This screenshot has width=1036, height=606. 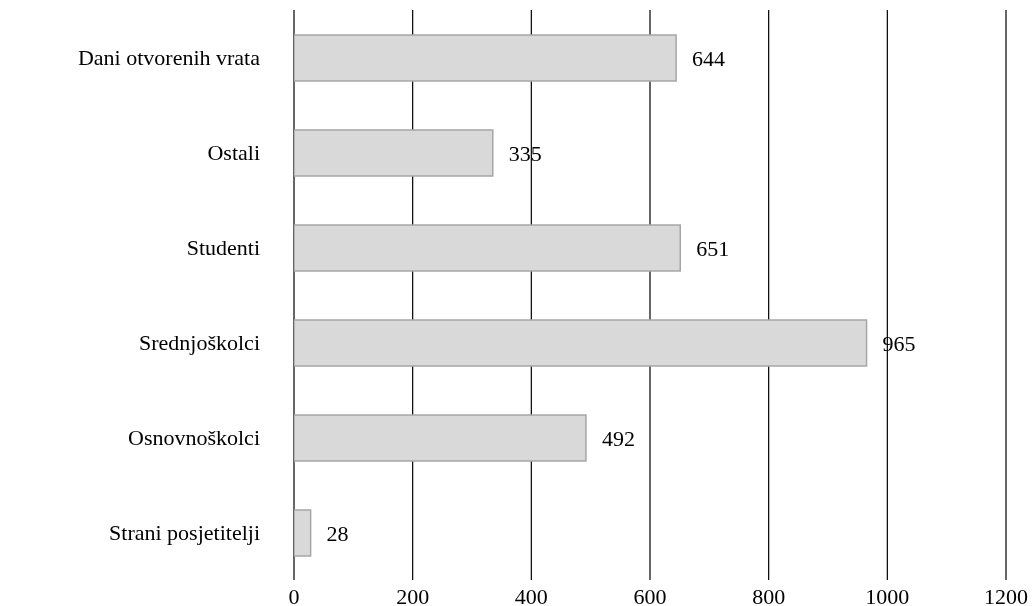 I want to click on data-label: 651, so click(x=713, y=248).